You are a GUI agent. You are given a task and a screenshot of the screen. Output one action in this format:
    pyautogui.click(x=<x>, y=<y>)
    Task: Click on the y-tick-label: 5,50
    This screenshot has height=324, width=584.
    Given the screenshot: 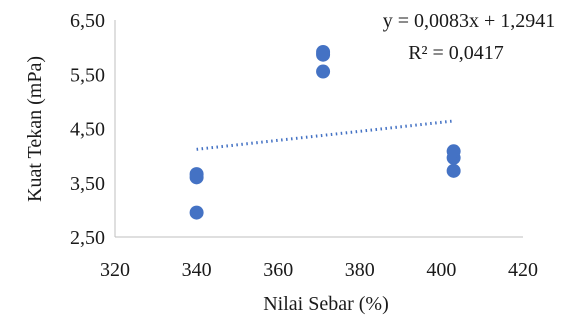 What is the action you would take?
    pyautogui.click(x=87, y=75)
    